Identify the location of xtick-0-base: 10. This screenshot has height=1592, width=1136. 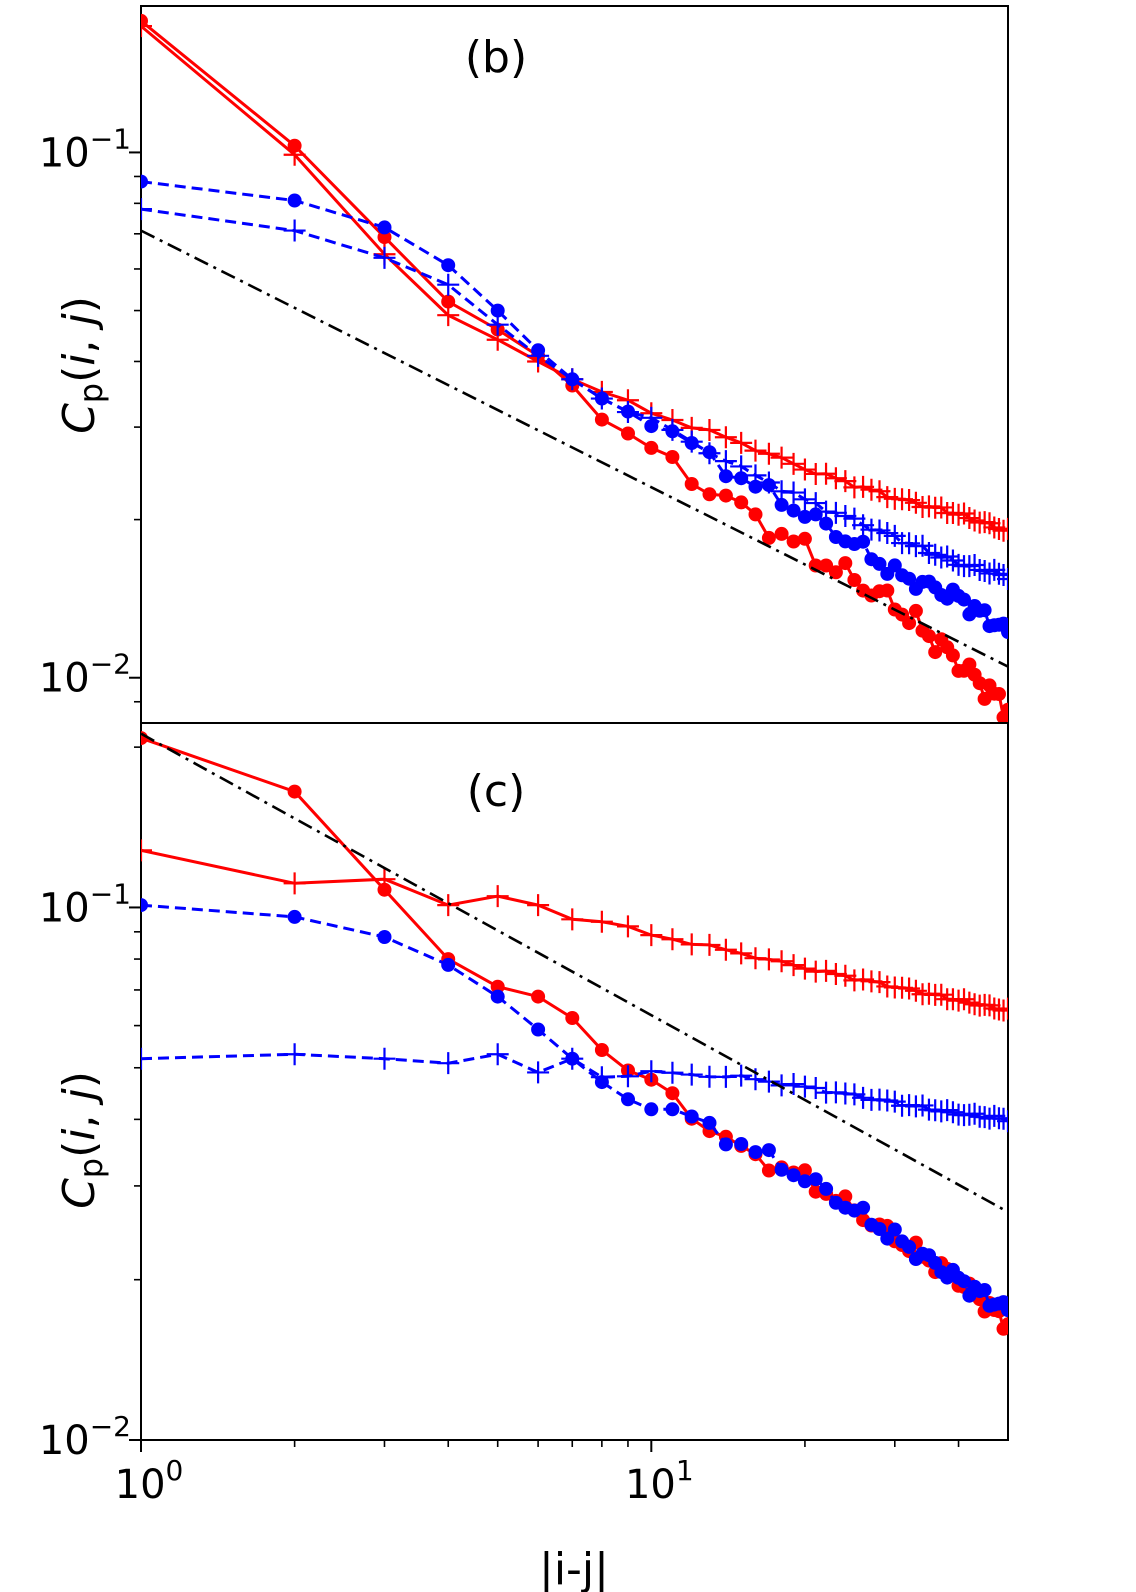
(140, 1485).